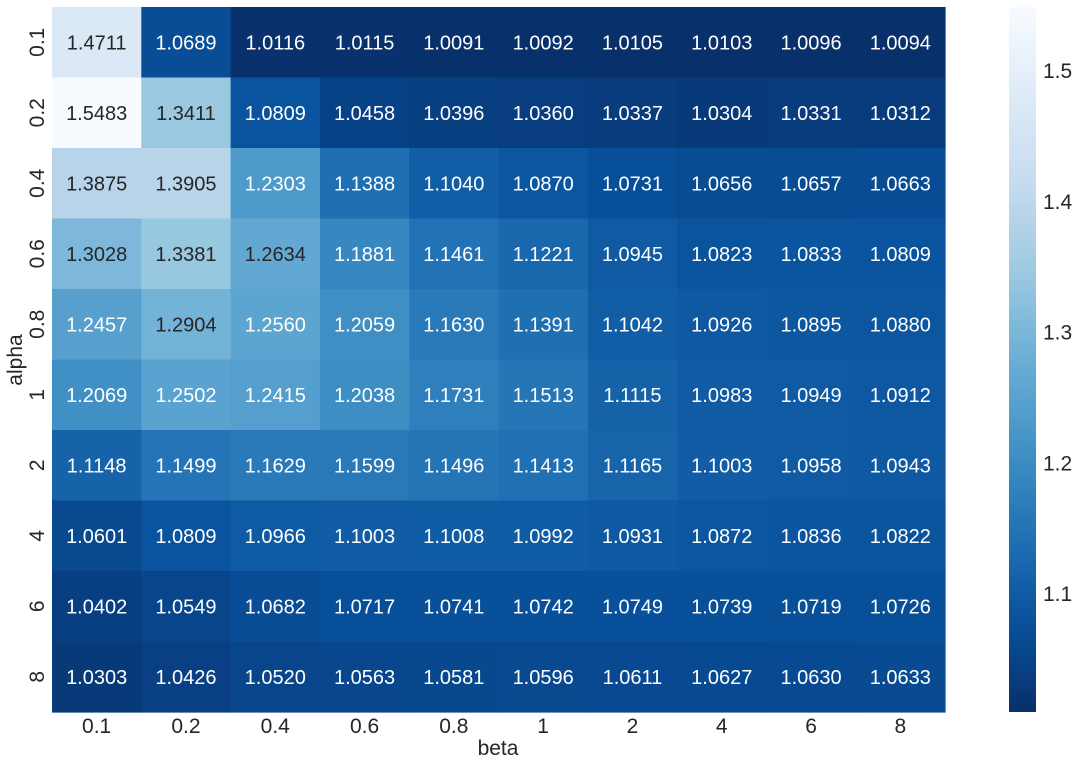 The width and height of the screenshot is (1075, 766). I want to click on cell-value-label: 1.0682, so click(275, 607).